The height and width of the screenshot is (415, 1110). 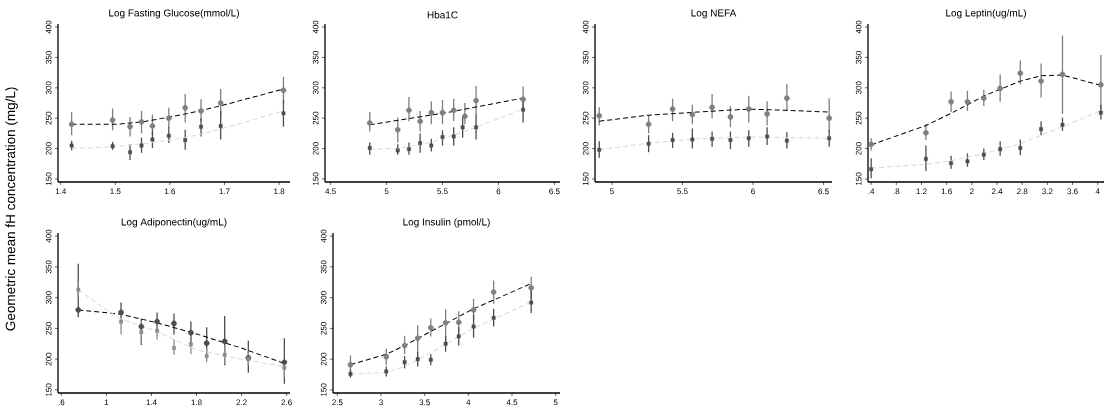 I want to click on x-tick-label: 2.5, so click(x=337, y=402).